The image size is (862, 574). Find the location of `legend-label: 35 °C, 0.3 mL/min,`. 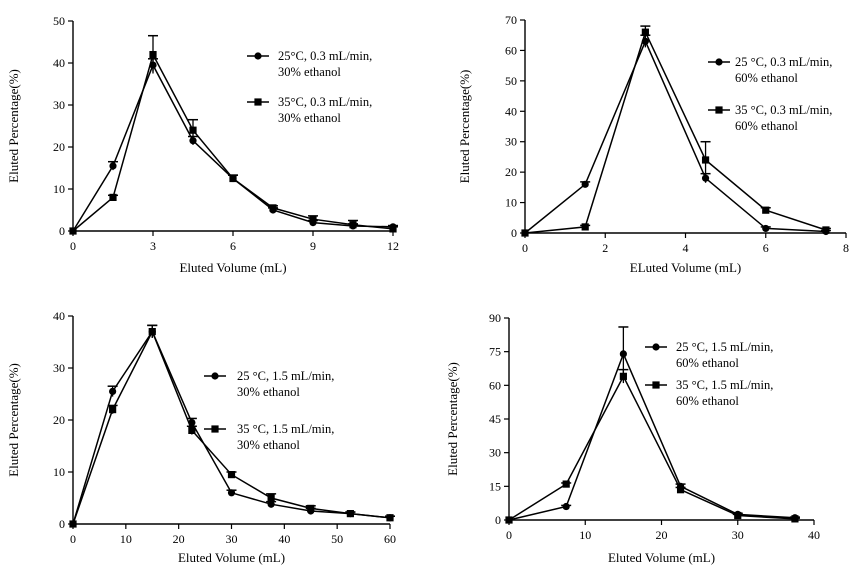

legend-label: 35 °C, 0.3 mL/min, is located at coordinates (783, 110).